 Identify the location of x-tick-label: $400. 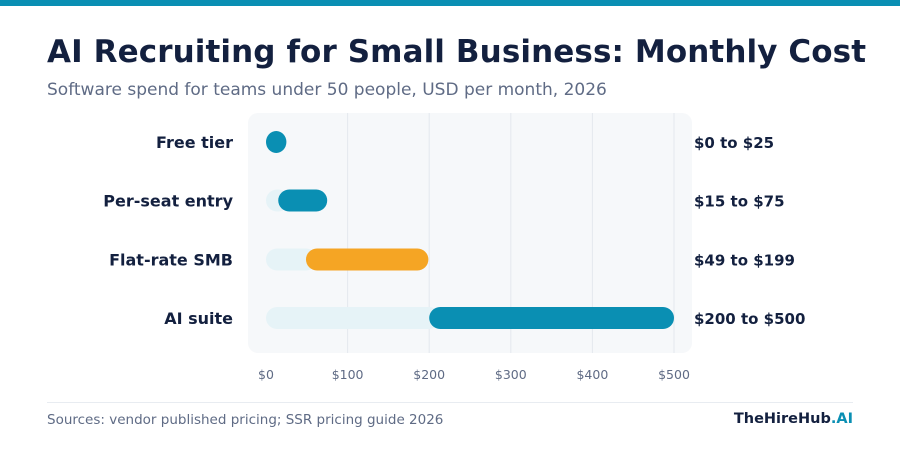
(592, 374).